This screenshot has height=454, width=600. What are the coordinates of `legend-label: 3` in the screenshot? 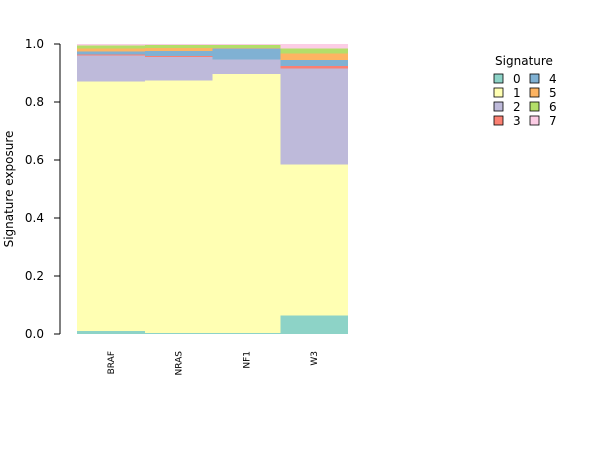 It's located at (517, 121).